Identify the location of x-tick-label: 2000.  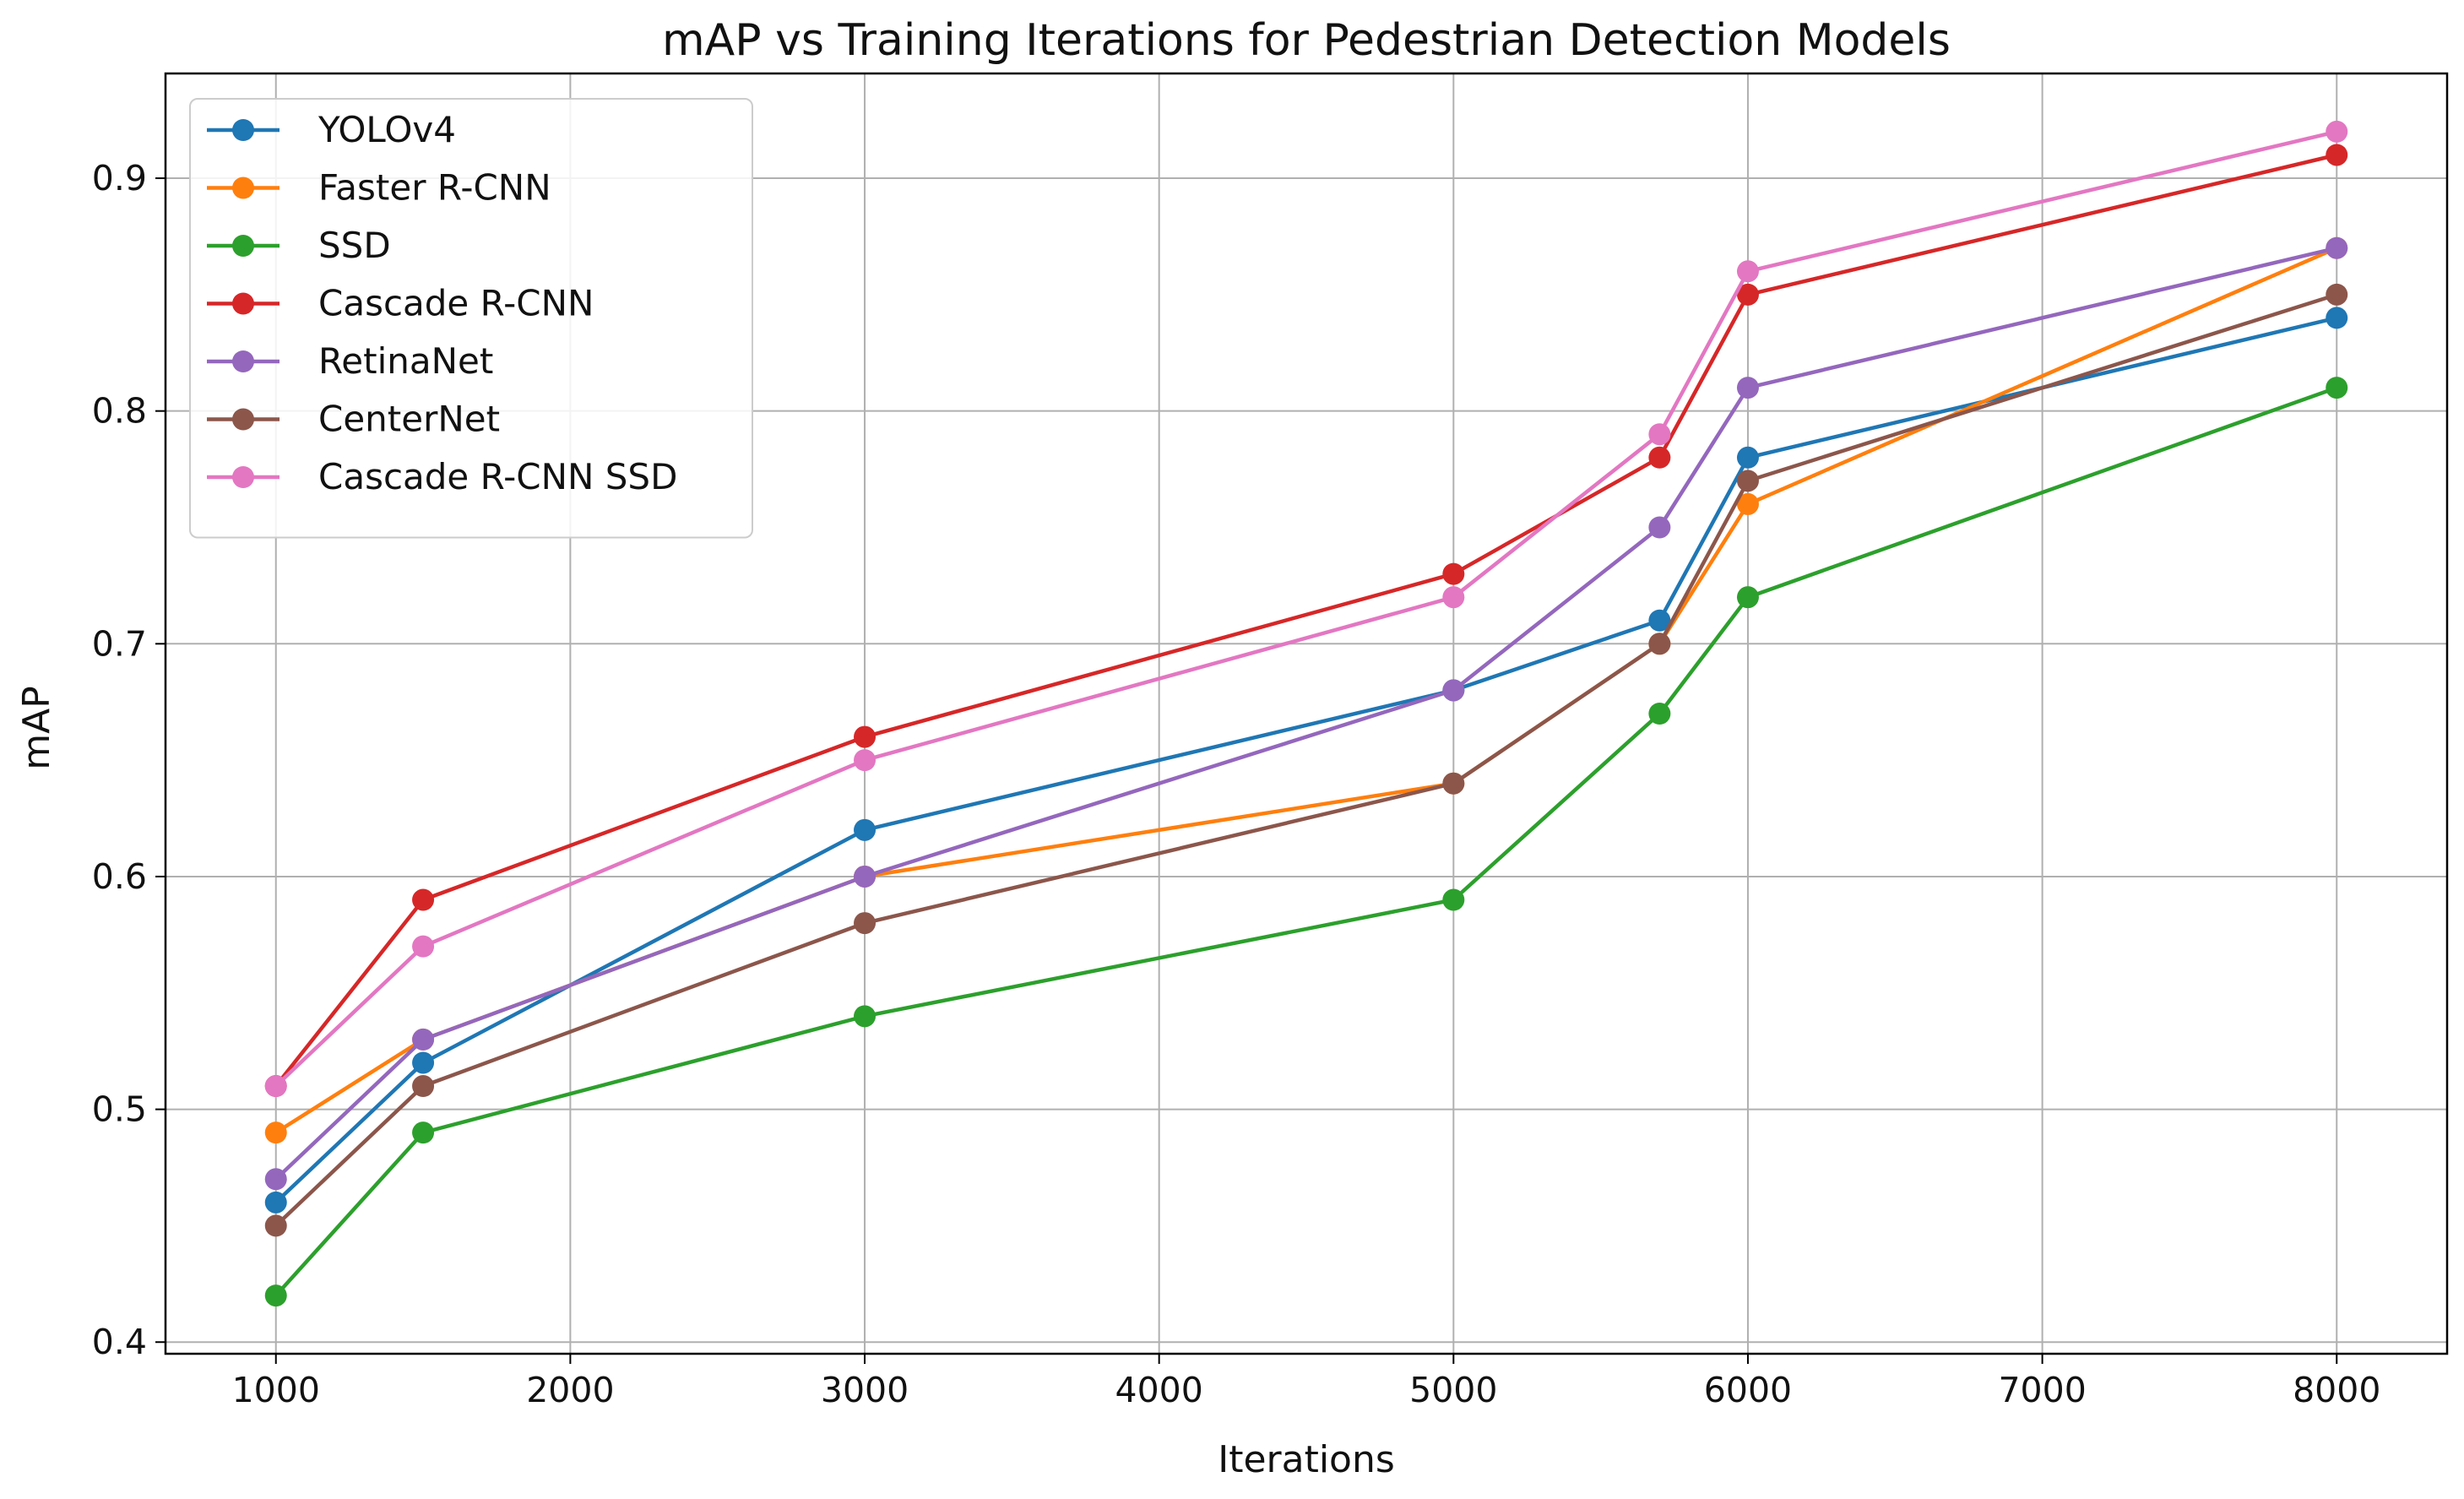
(570, 1390).